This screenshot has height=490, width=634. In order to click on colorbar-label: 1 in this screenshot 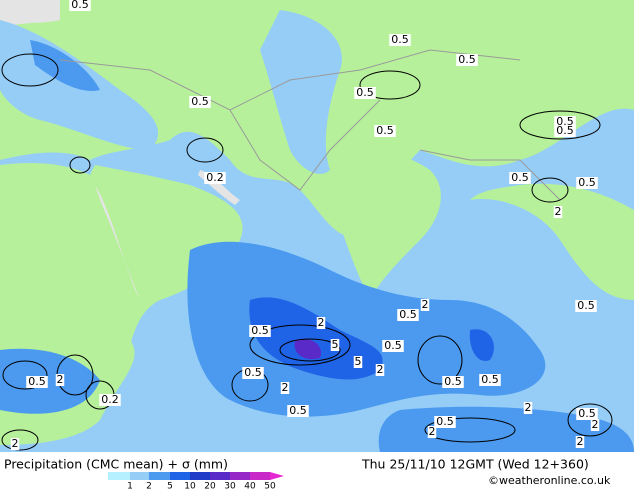, I will do `click(130, 486)`.